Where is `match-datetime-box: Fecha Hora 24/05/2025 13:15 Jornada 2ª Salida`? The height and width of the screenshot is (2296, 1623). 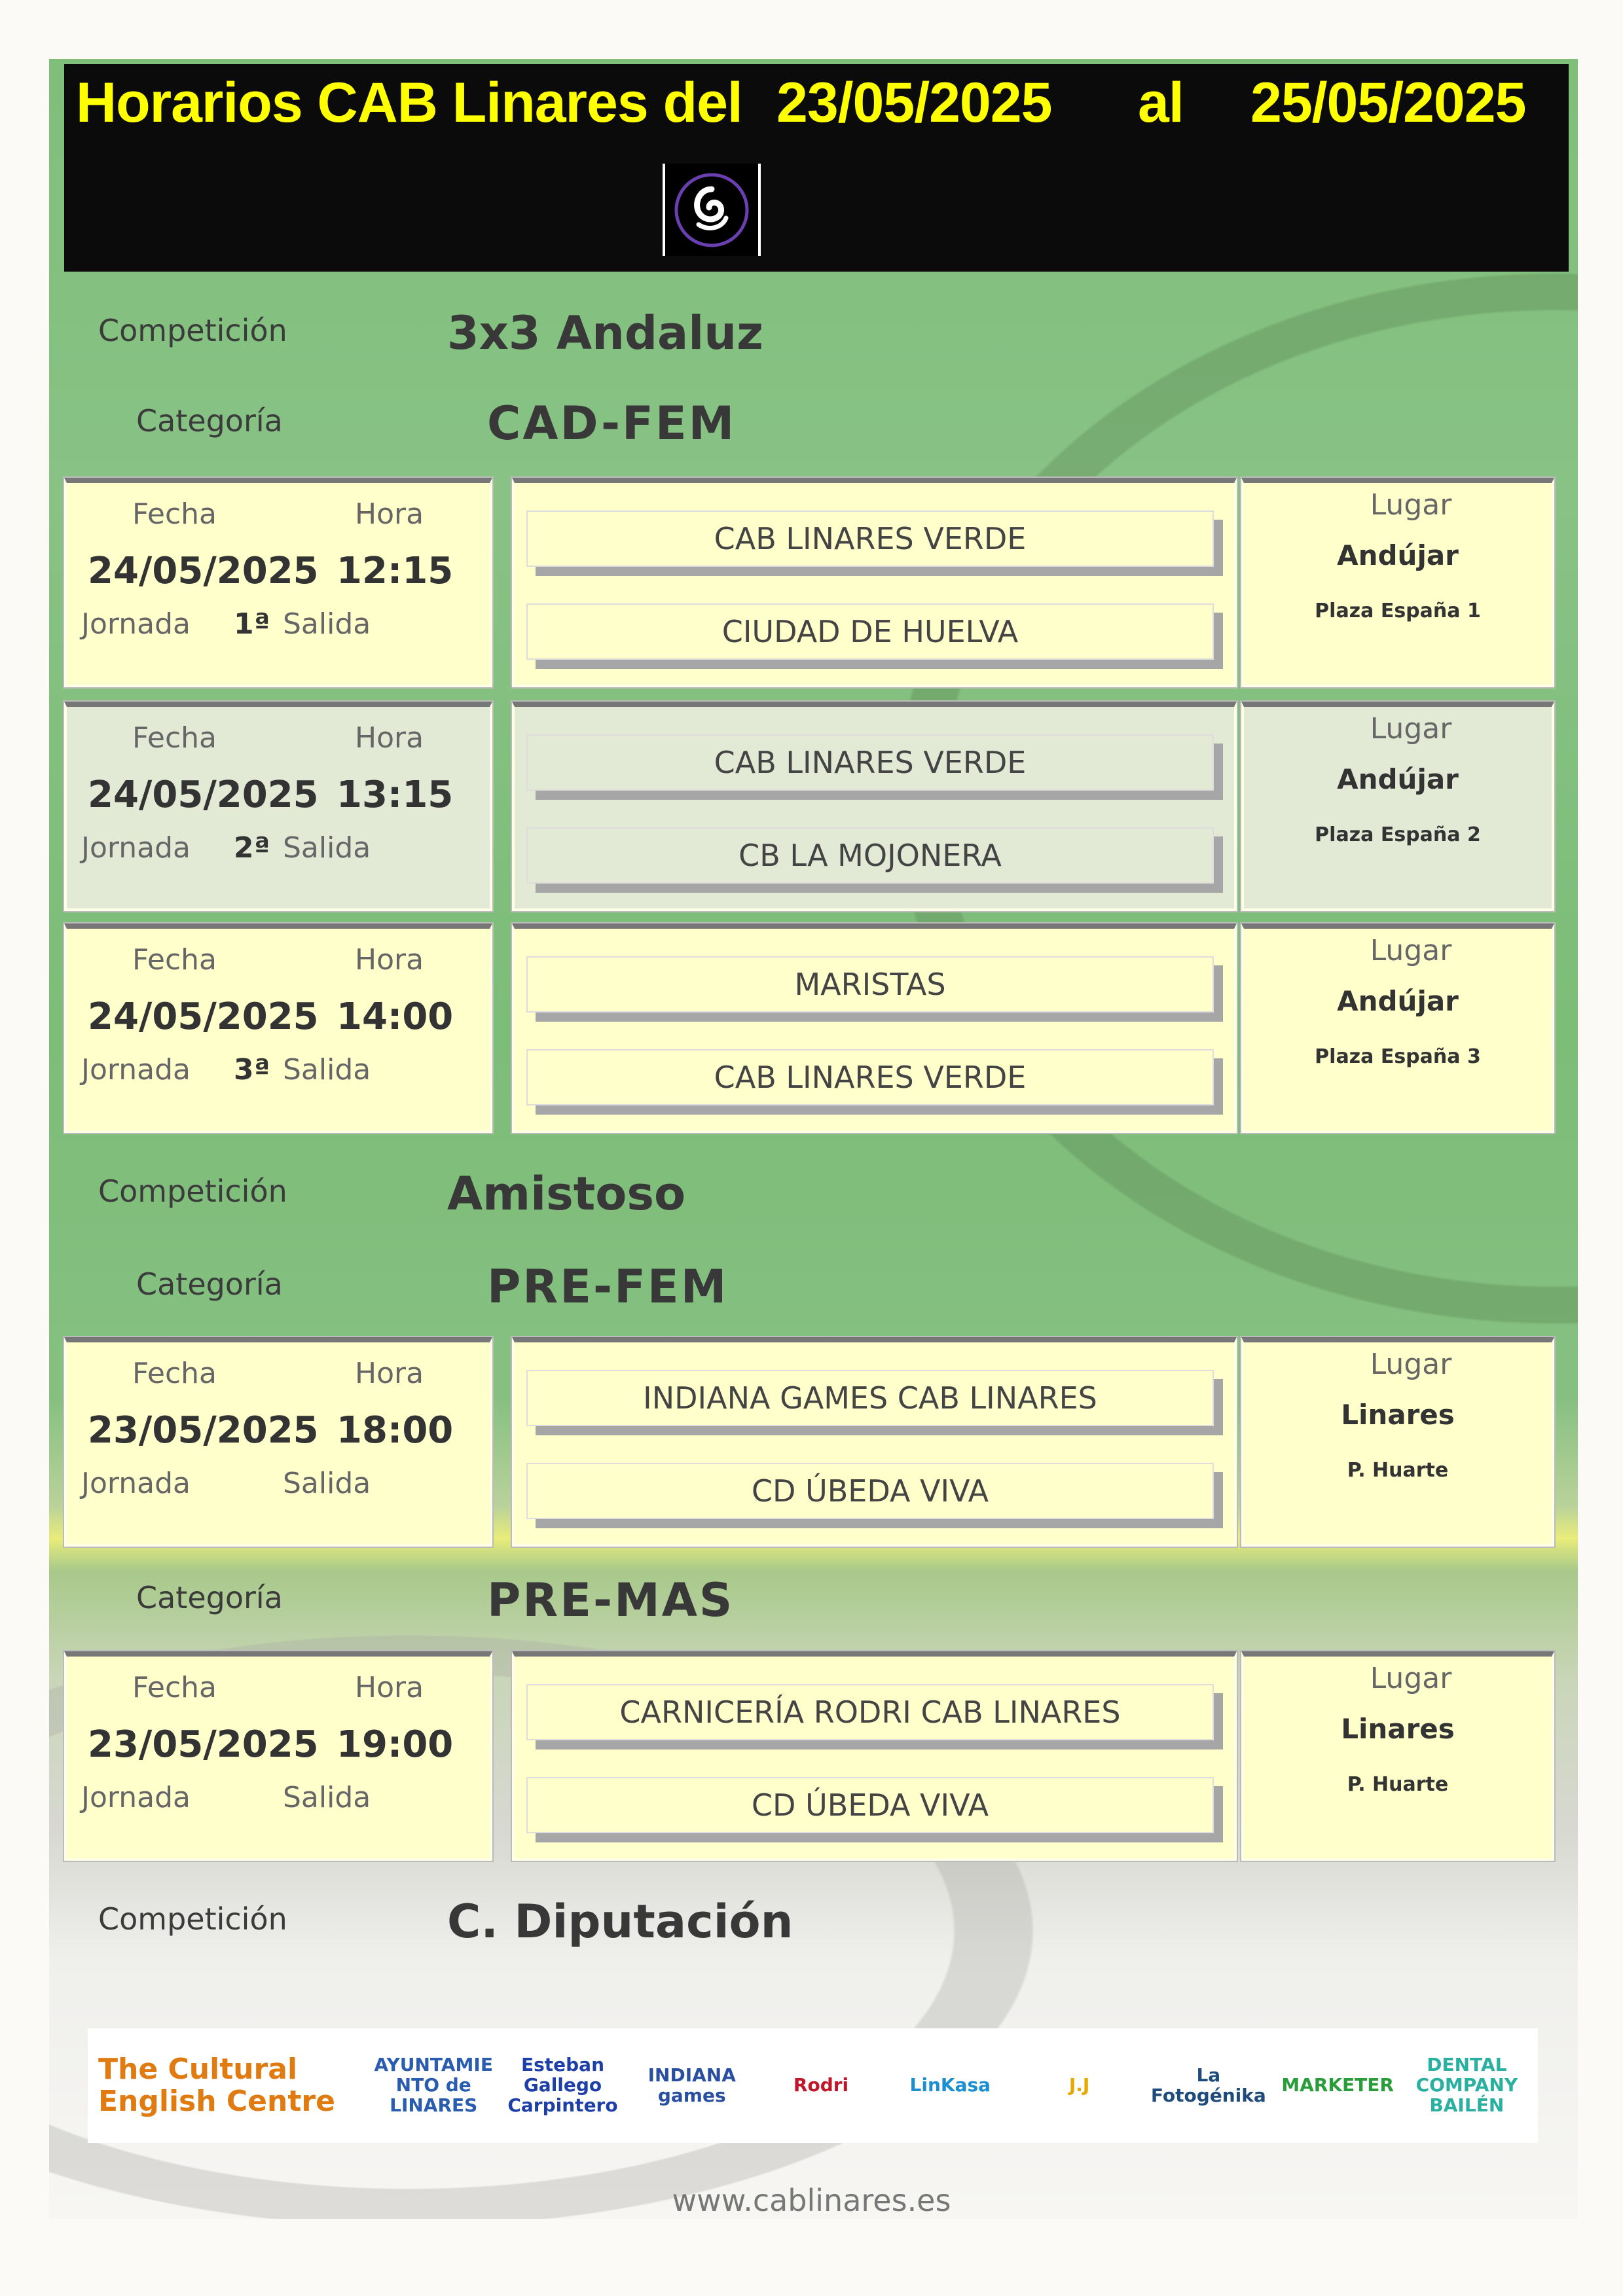
match-datetime-box: Fecha Hora 24/05/2025 13:15 Jornada 2ª Salida is located at coordinates (278, 806).